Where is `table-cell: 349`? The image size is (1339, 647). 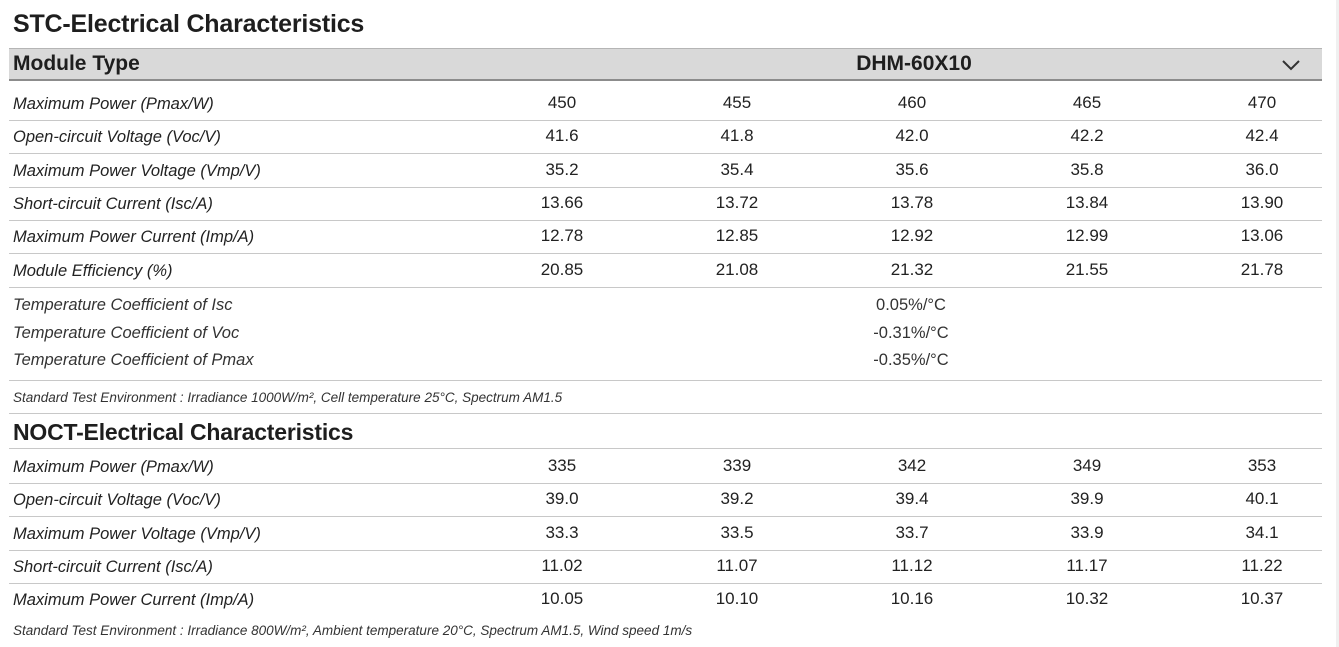 table-cell: 349 is located at coordinates (1087, 465).